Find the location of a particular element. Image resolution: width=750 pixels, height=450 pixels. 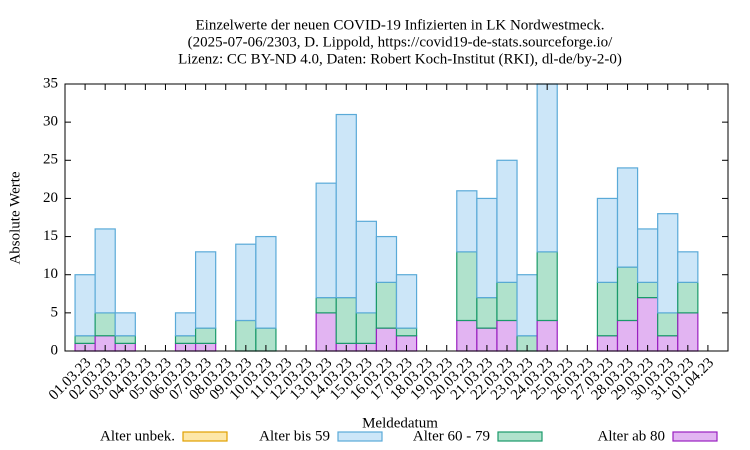

legend-label: Alter bis 59 is located at coordinates (294, 436).